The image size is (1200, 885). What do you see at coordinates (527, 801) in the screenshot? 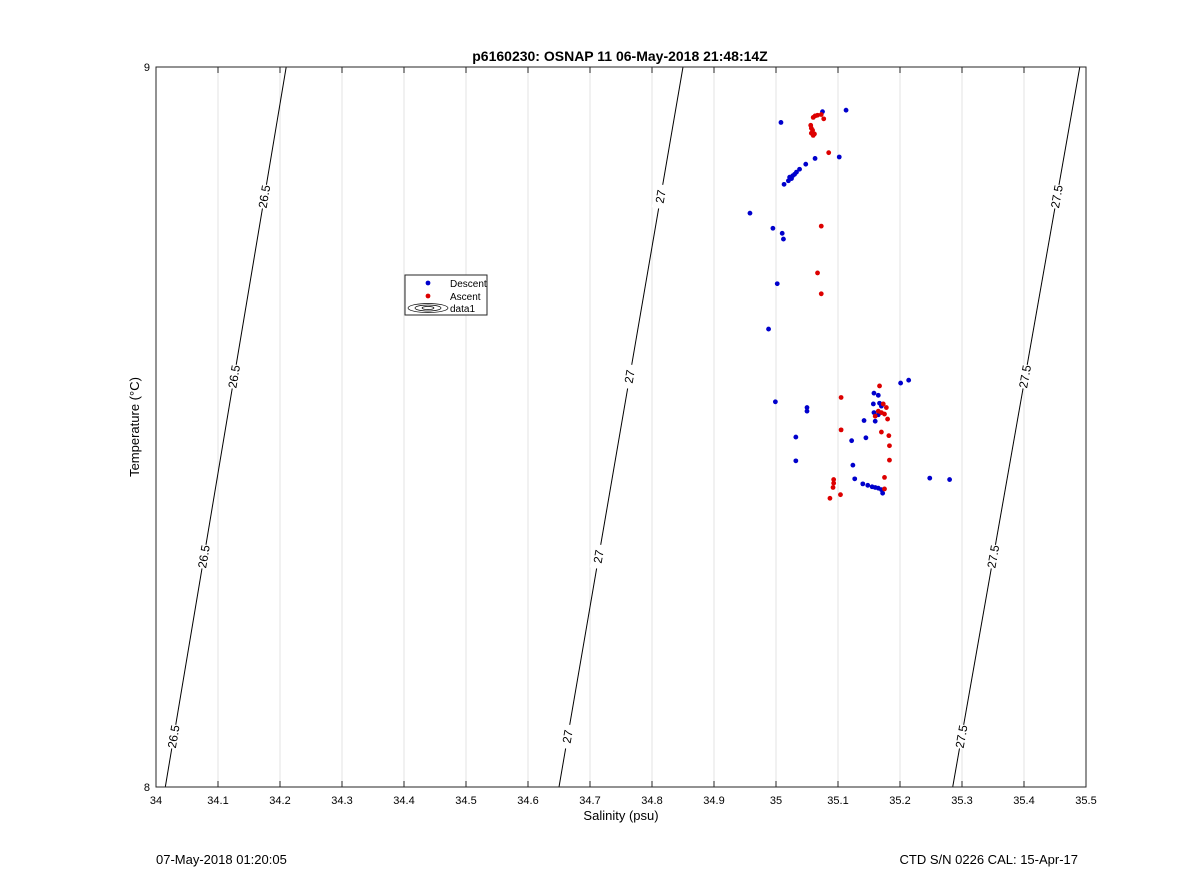
I see `x-tick-label: 34.6` at bounding box center [527, 801].